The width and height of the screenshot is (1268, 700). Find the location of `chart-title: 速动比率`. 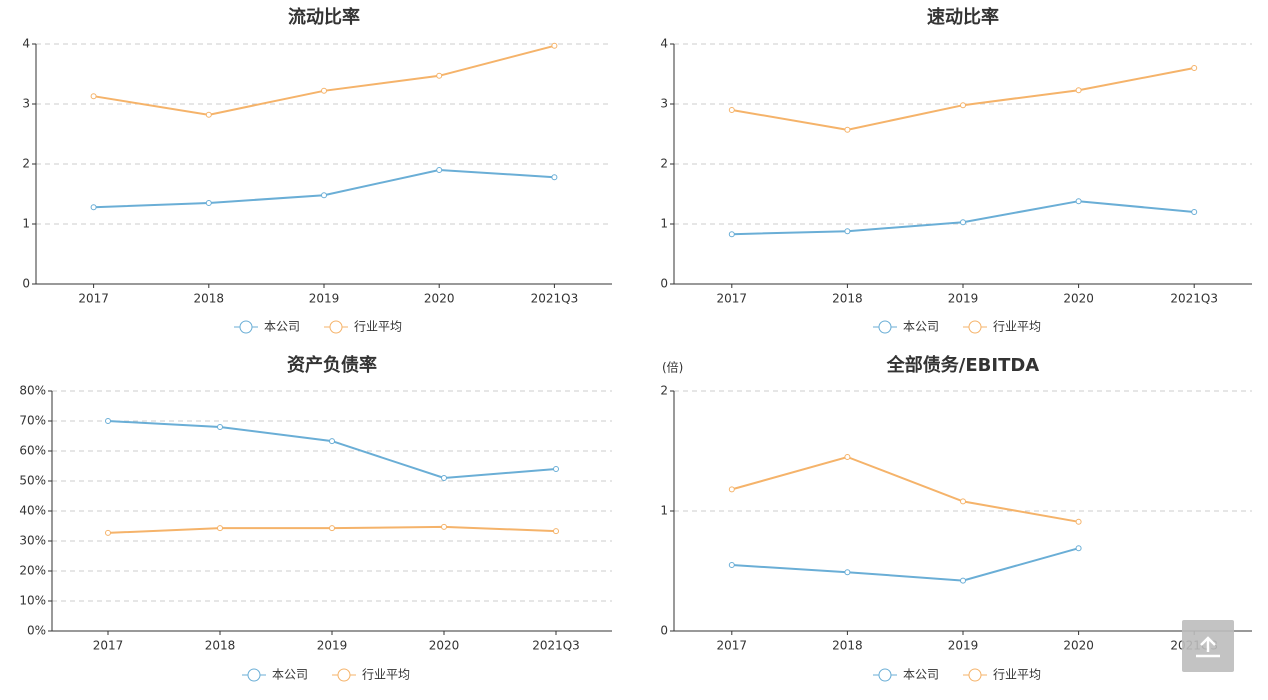

chart-title: 速动比率 is located at coordinates (963, 17).